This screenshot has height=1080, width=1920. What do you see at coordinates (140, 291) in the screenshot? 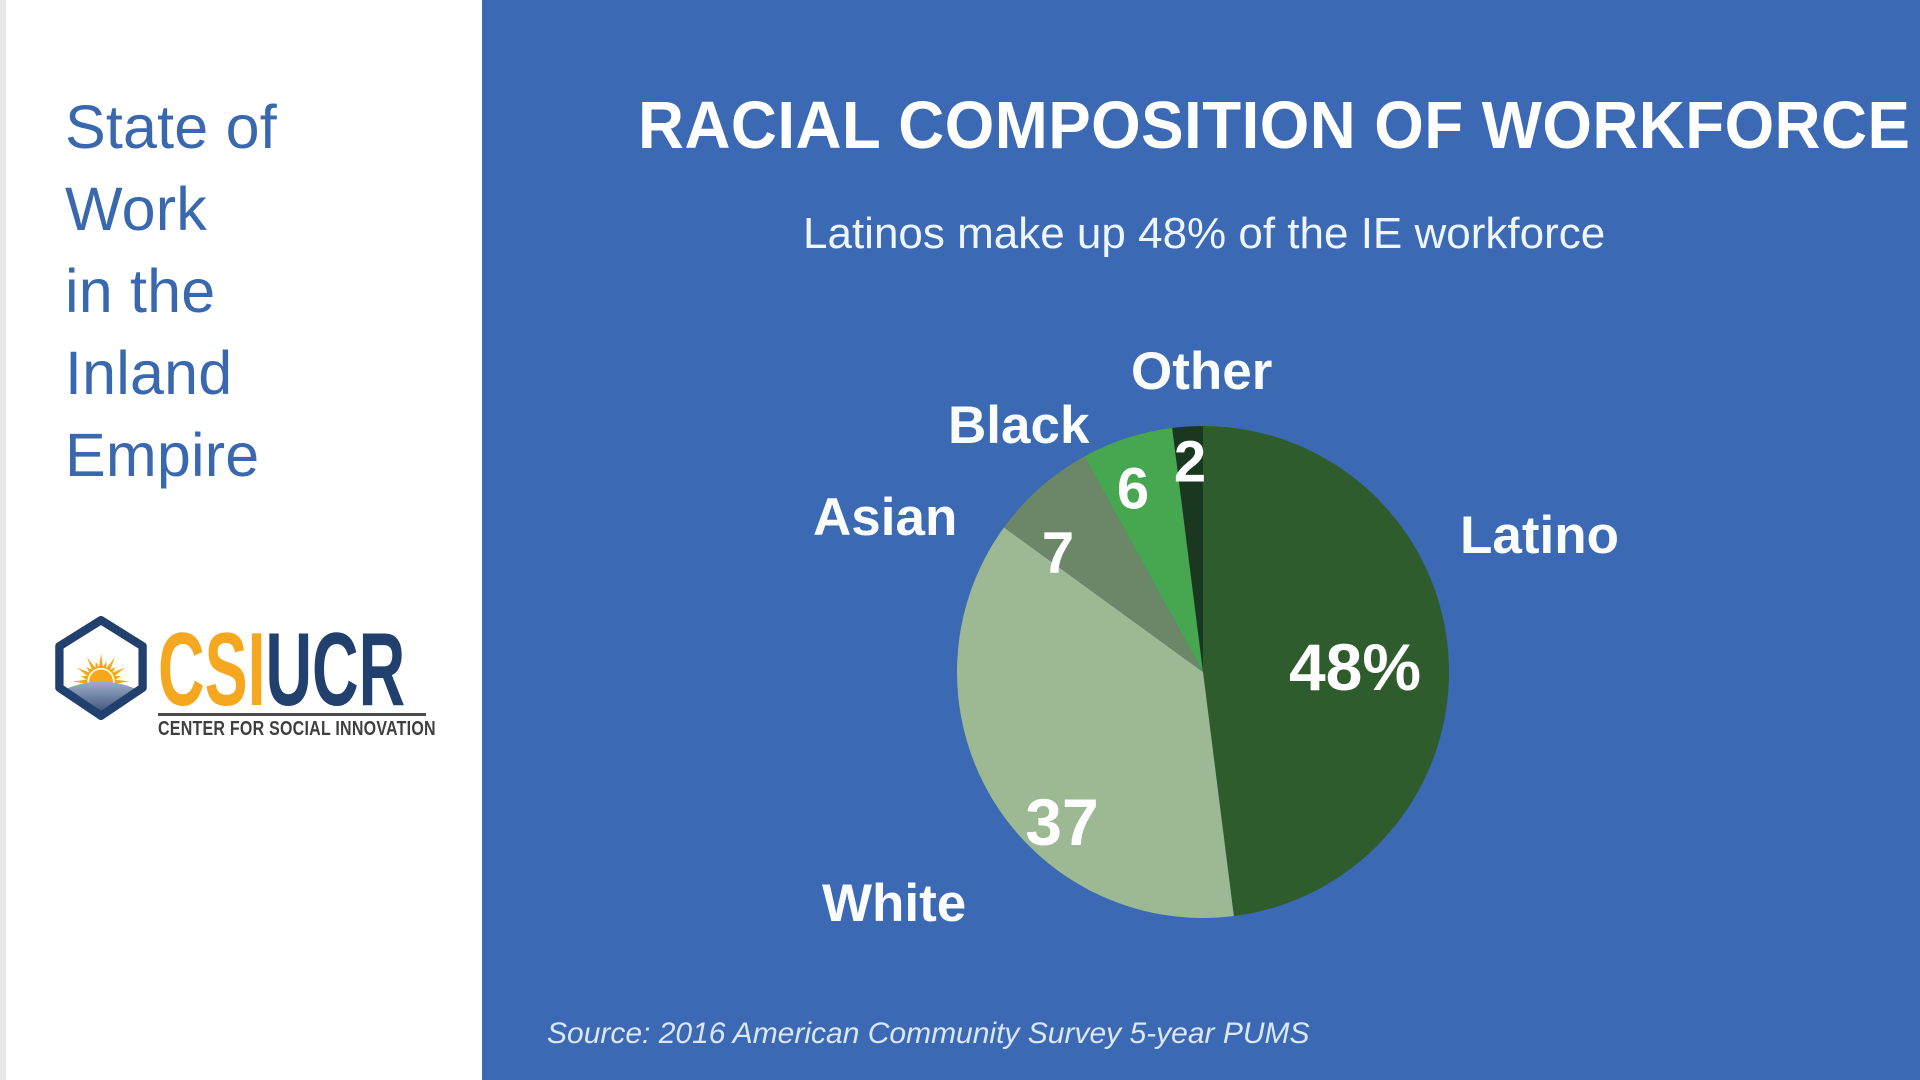
I see `deck-title-line: in the` at bounding box center [140, 291].